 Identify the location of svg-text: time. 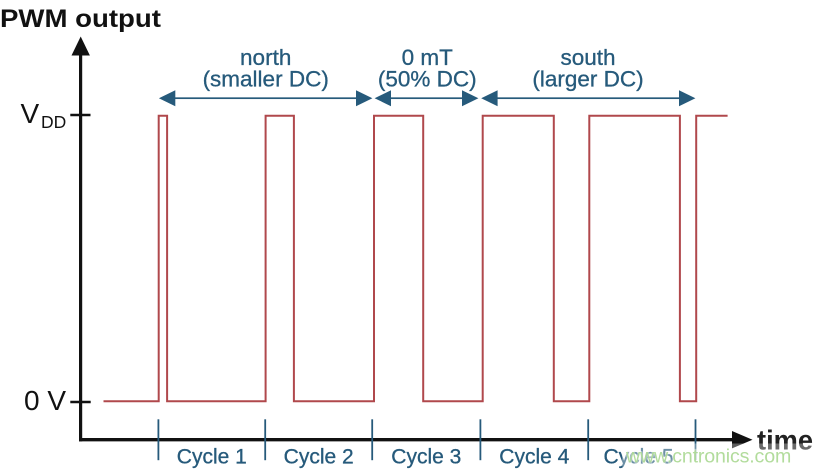
(785, 439).